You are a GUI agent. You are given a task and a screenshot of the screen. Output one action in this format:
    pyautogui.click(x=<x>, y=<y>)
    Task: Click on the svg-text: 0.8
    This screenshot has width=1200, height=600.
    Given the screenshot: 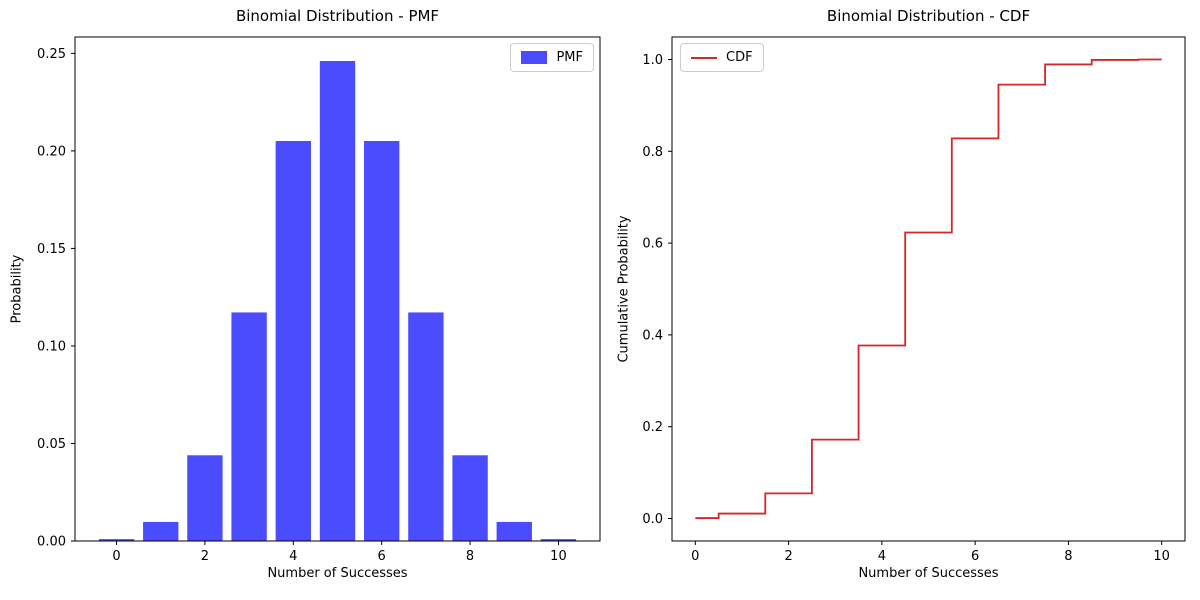 What is the action you would take?
    pyautogui.click(x=652, y=152)
    